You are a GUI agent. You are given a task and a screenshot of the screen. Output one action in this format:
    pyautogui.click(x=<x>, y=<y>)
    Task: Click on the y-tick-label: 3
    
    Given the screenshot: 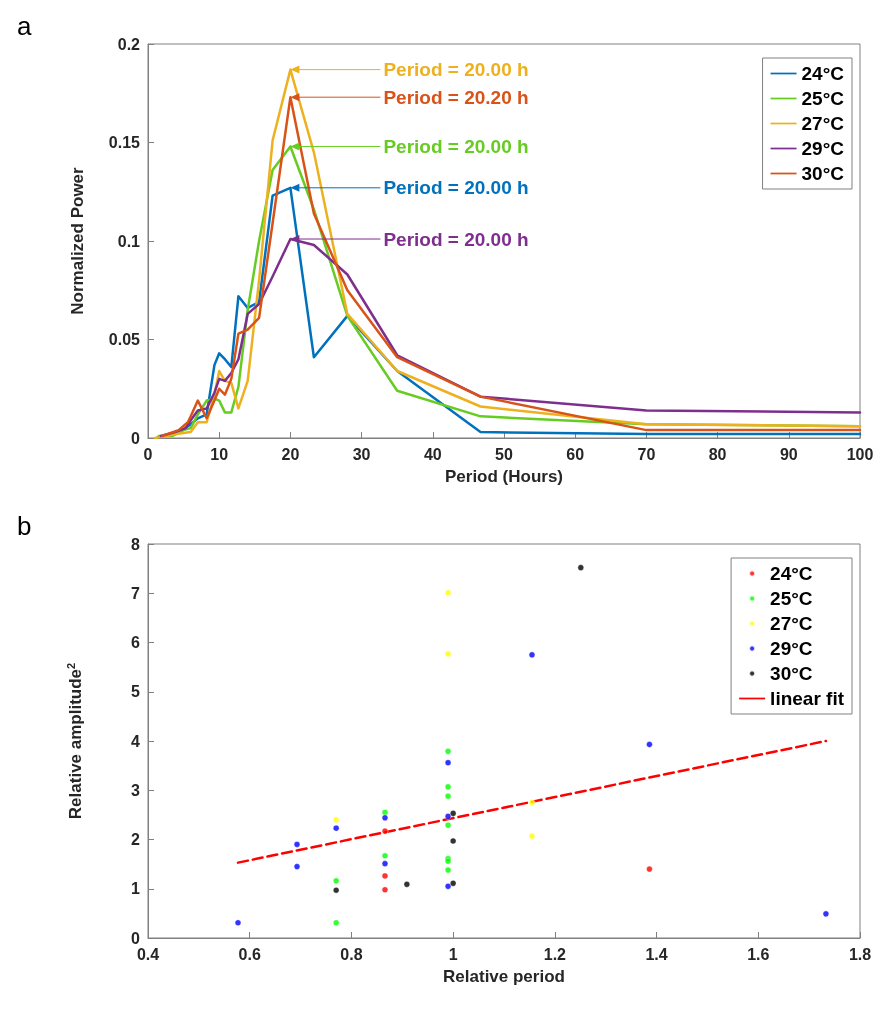 What is the action you would take?
    pyautogui.click(x=136, y=790)
    